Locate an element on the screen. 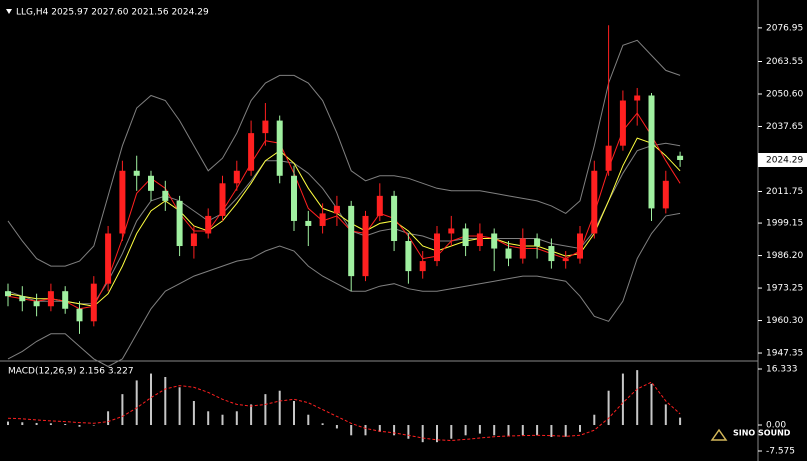 This screenshot has width=807, height=461. y-tick-label: 16.333 is located at coordinates (782, 369).